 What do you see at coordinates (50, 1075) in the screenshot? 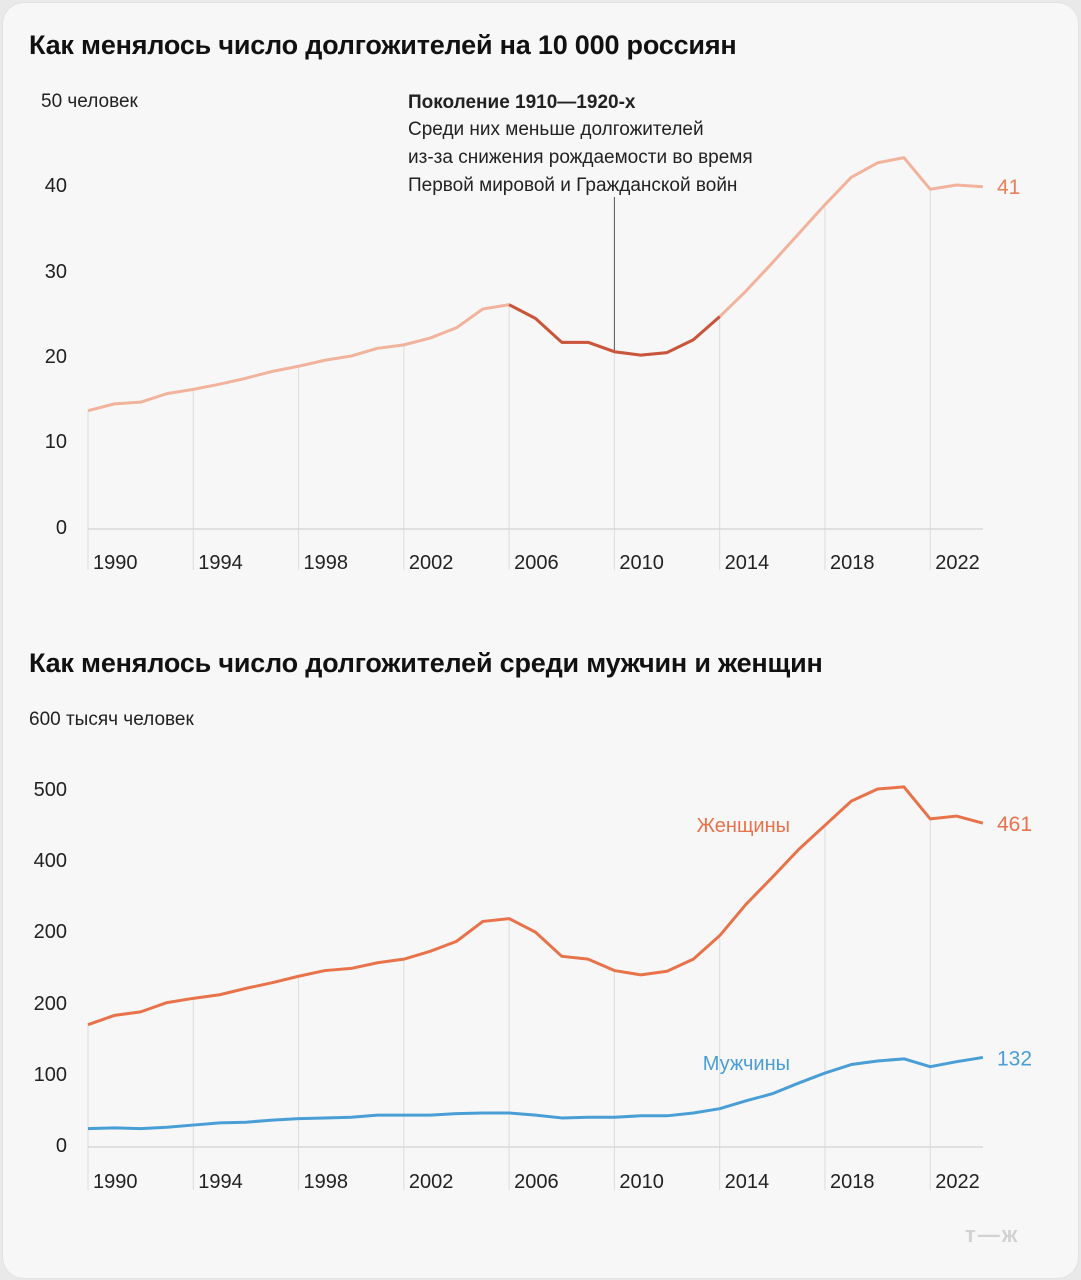
I see `y-tick-label: 100` at bounding box center [50, 1075].